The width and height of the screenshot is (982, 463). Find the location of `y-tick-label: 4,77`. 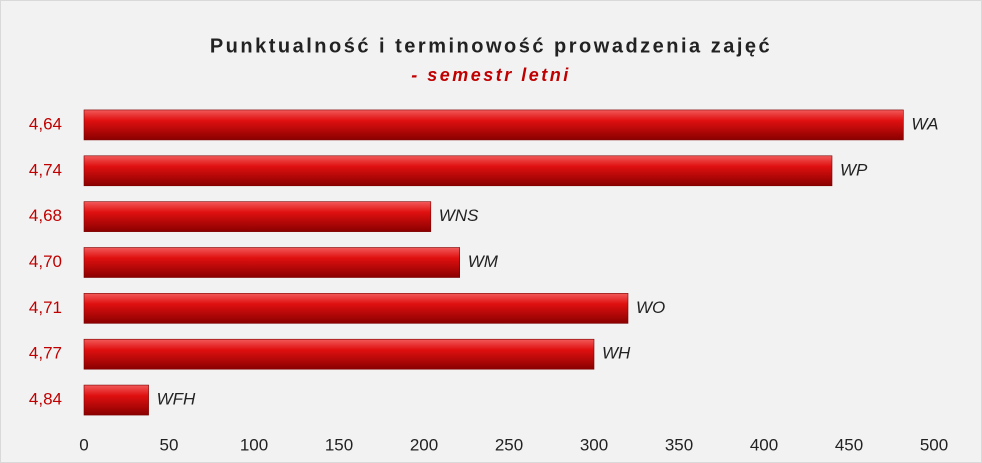

y-tick-label: 4,77 is located at coordinates (45, 353).